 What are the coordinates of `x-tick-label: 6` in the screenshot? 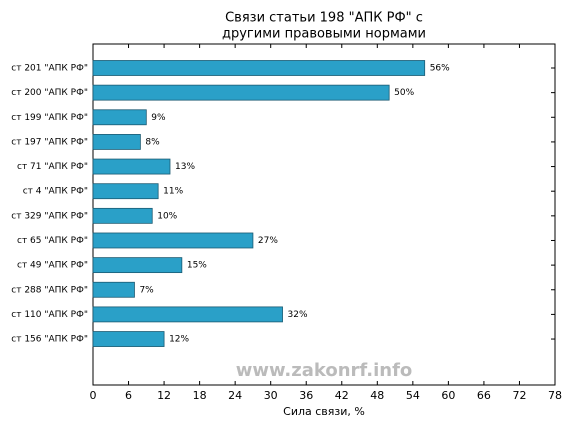 It's located at (128, 395).